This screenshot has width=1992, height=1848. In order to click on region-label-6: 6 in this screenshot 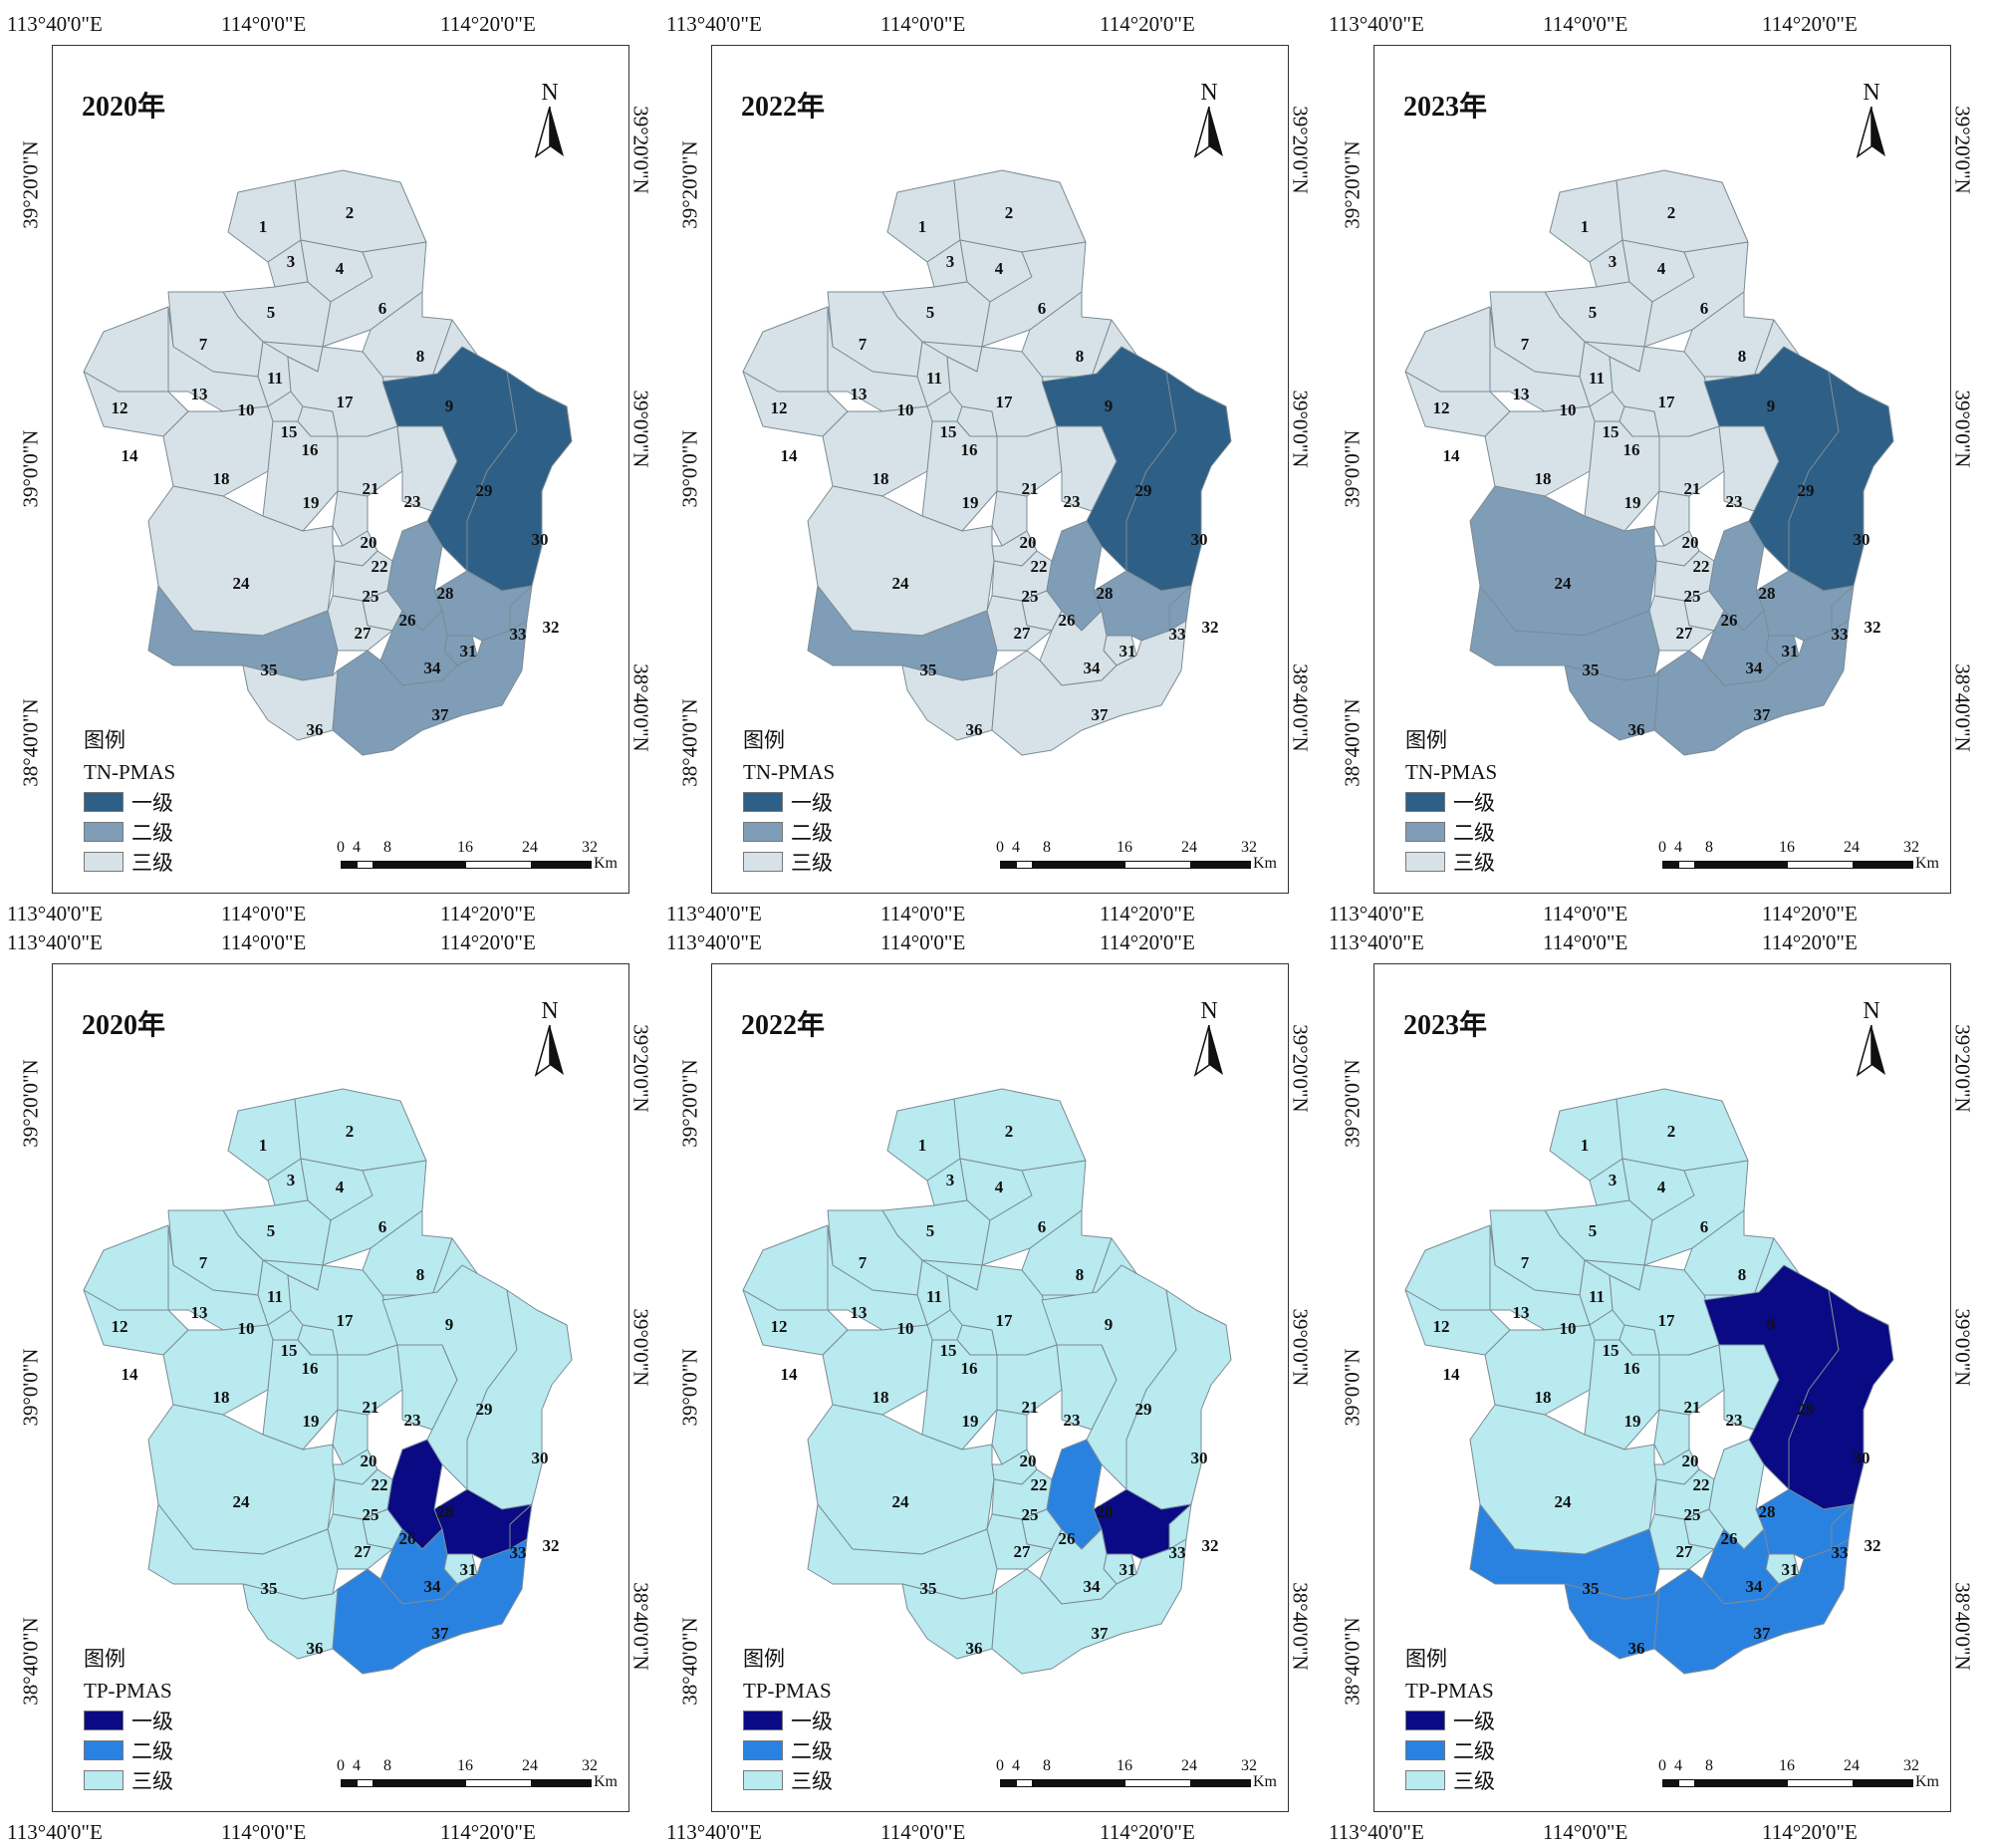, I will do `click(1705, 308)`.